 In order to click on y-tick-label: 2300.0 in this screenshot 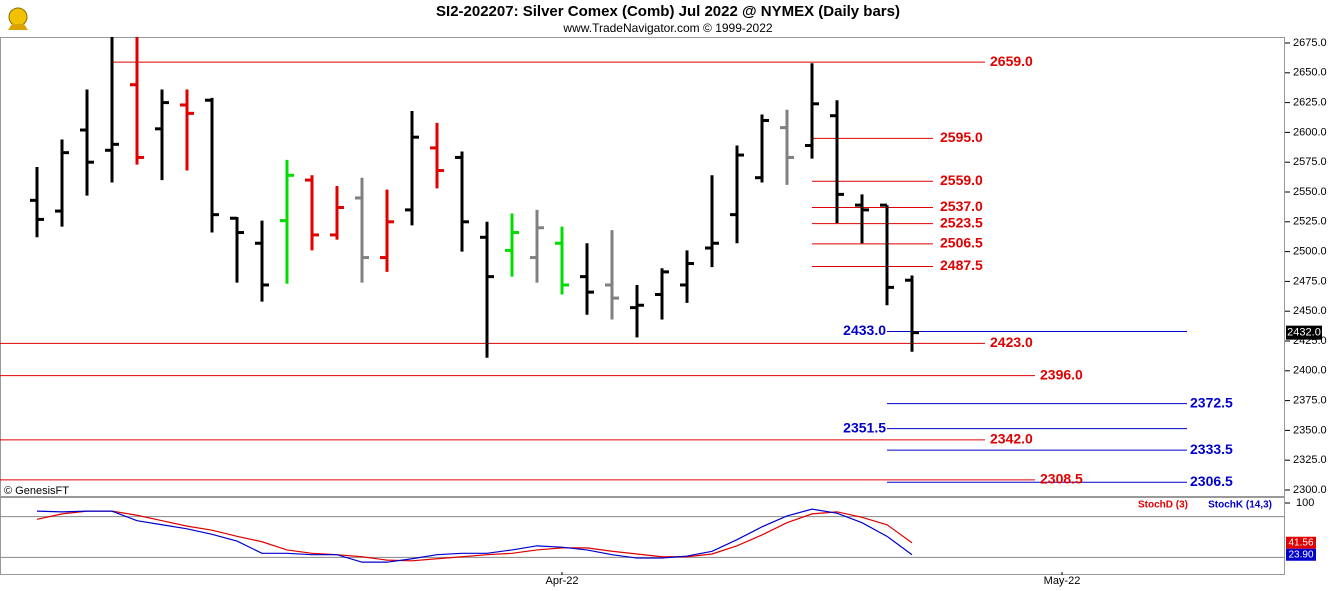, I will do `click(1310, 490)`.